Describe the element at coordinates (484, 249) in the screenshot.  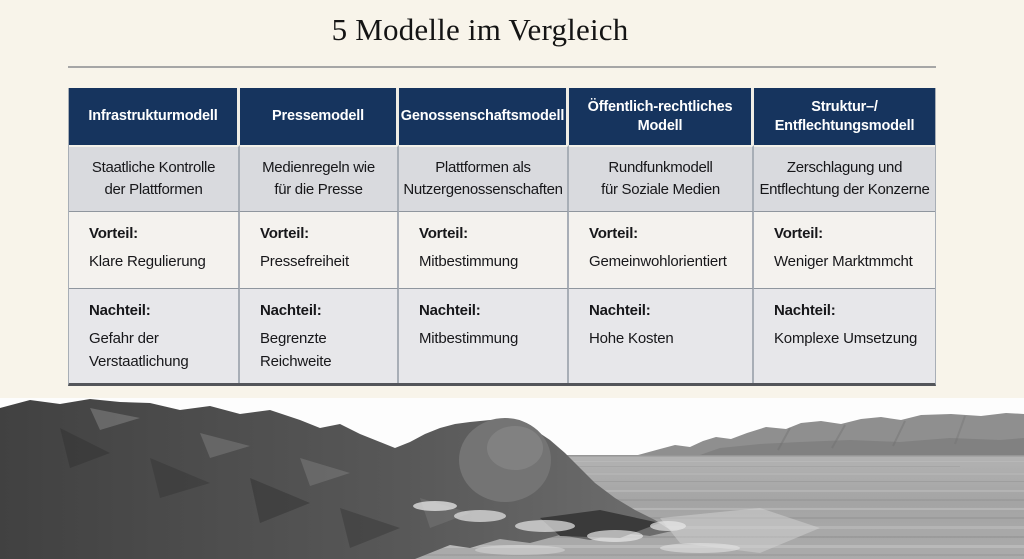
I see `advantage-cell: Vorteil: Mitbestimmung` at that location.